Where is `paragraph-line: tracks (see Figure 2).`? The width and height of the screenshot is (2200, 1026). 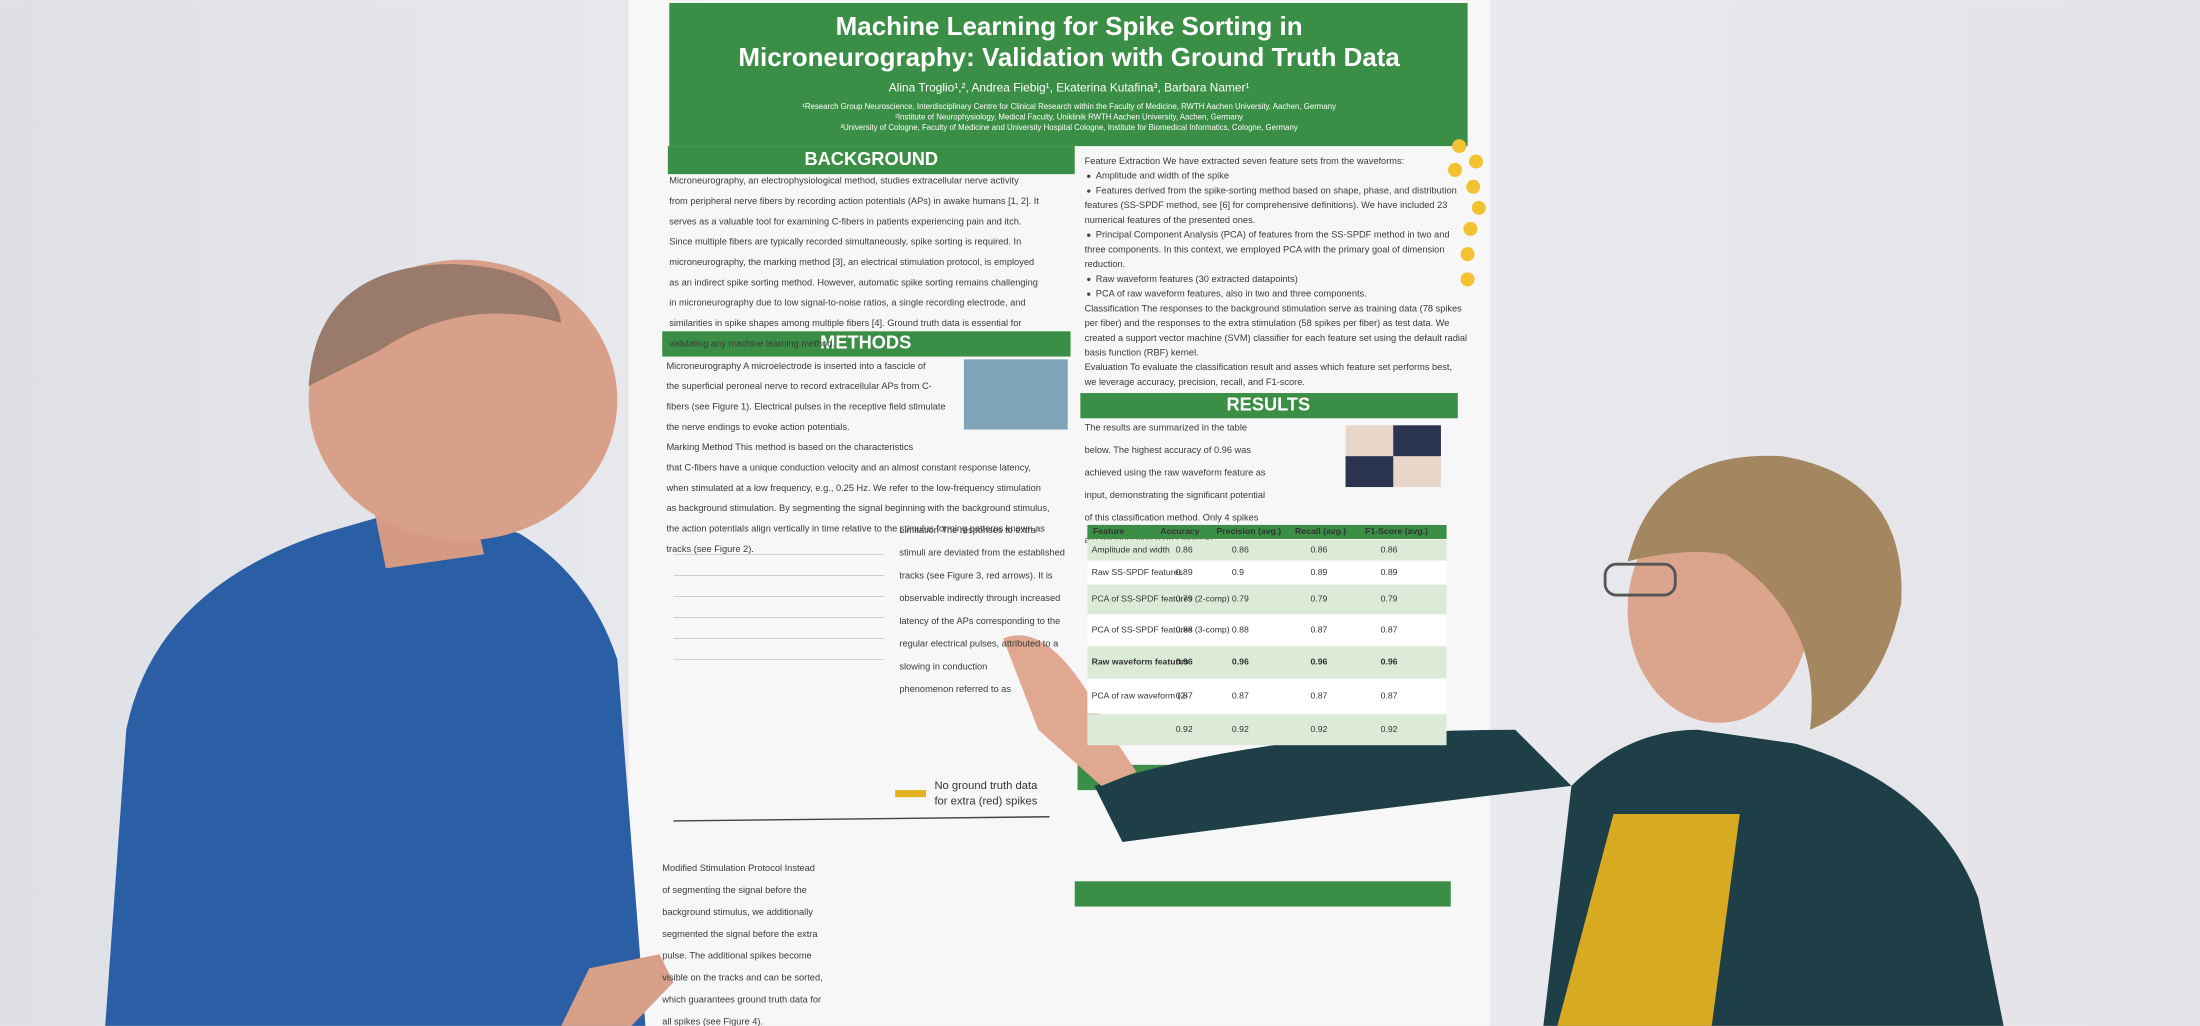 paragraph-line: tracks (see Figure 2). is located at coordinates (709, 549).